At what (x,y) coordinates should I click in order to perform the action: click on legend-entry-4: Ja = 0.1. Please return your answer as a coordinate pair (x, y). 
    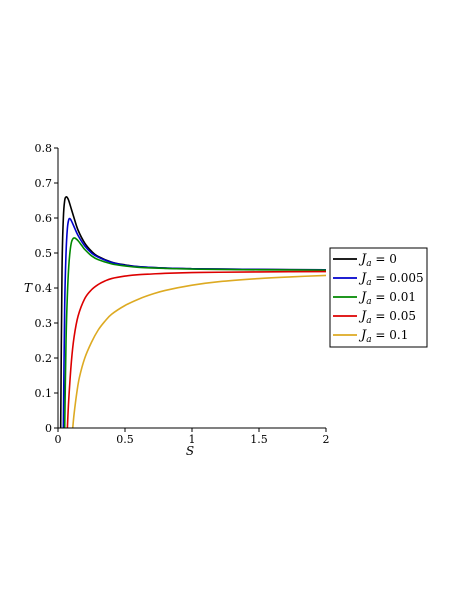
    Looking at the image, I should click on (383, 336).